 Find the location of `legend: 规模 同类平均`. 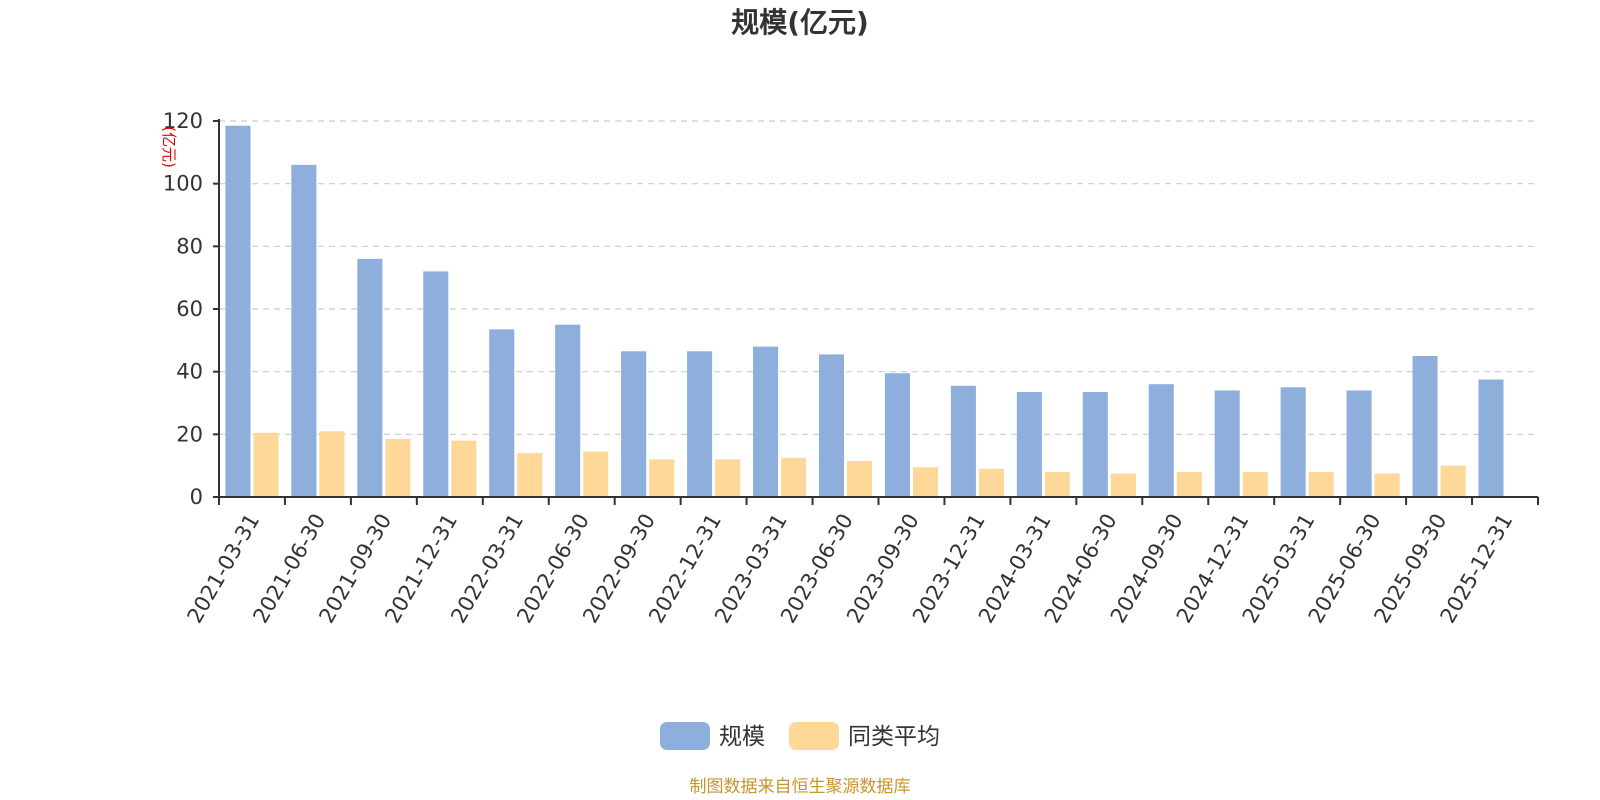

legend: 规模 同类平均 is located at coordinates (800, 736).